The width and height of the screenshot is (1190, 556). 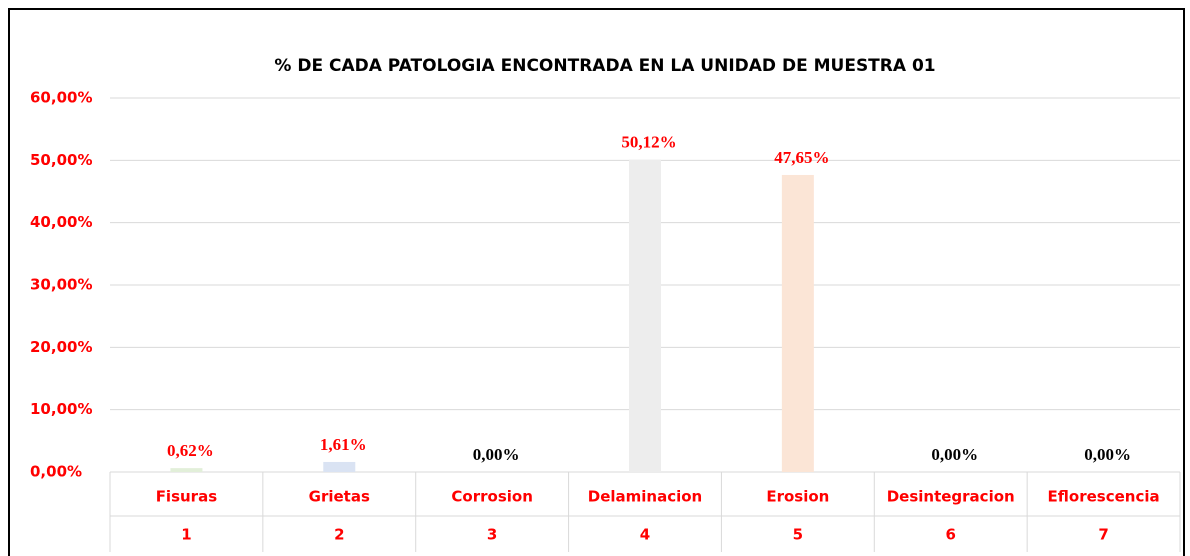 What do you see at coordinates (61, 160) in the screenshot?
I see `y-tick-label: 50,00%` at bounding box center [61, 160].